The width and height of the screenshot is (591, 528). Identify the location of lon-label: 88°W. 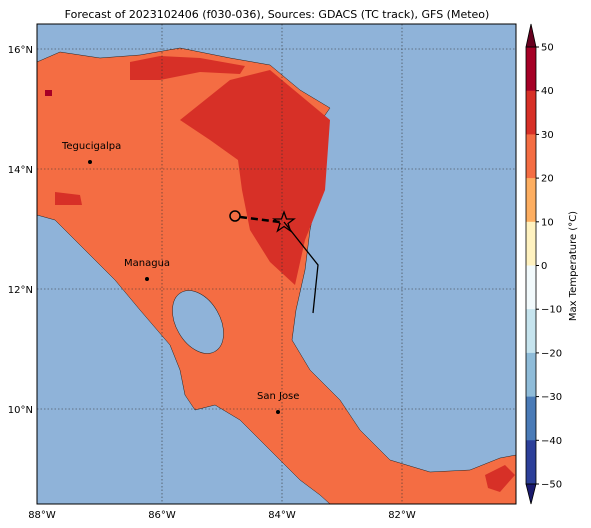
(42, 515).